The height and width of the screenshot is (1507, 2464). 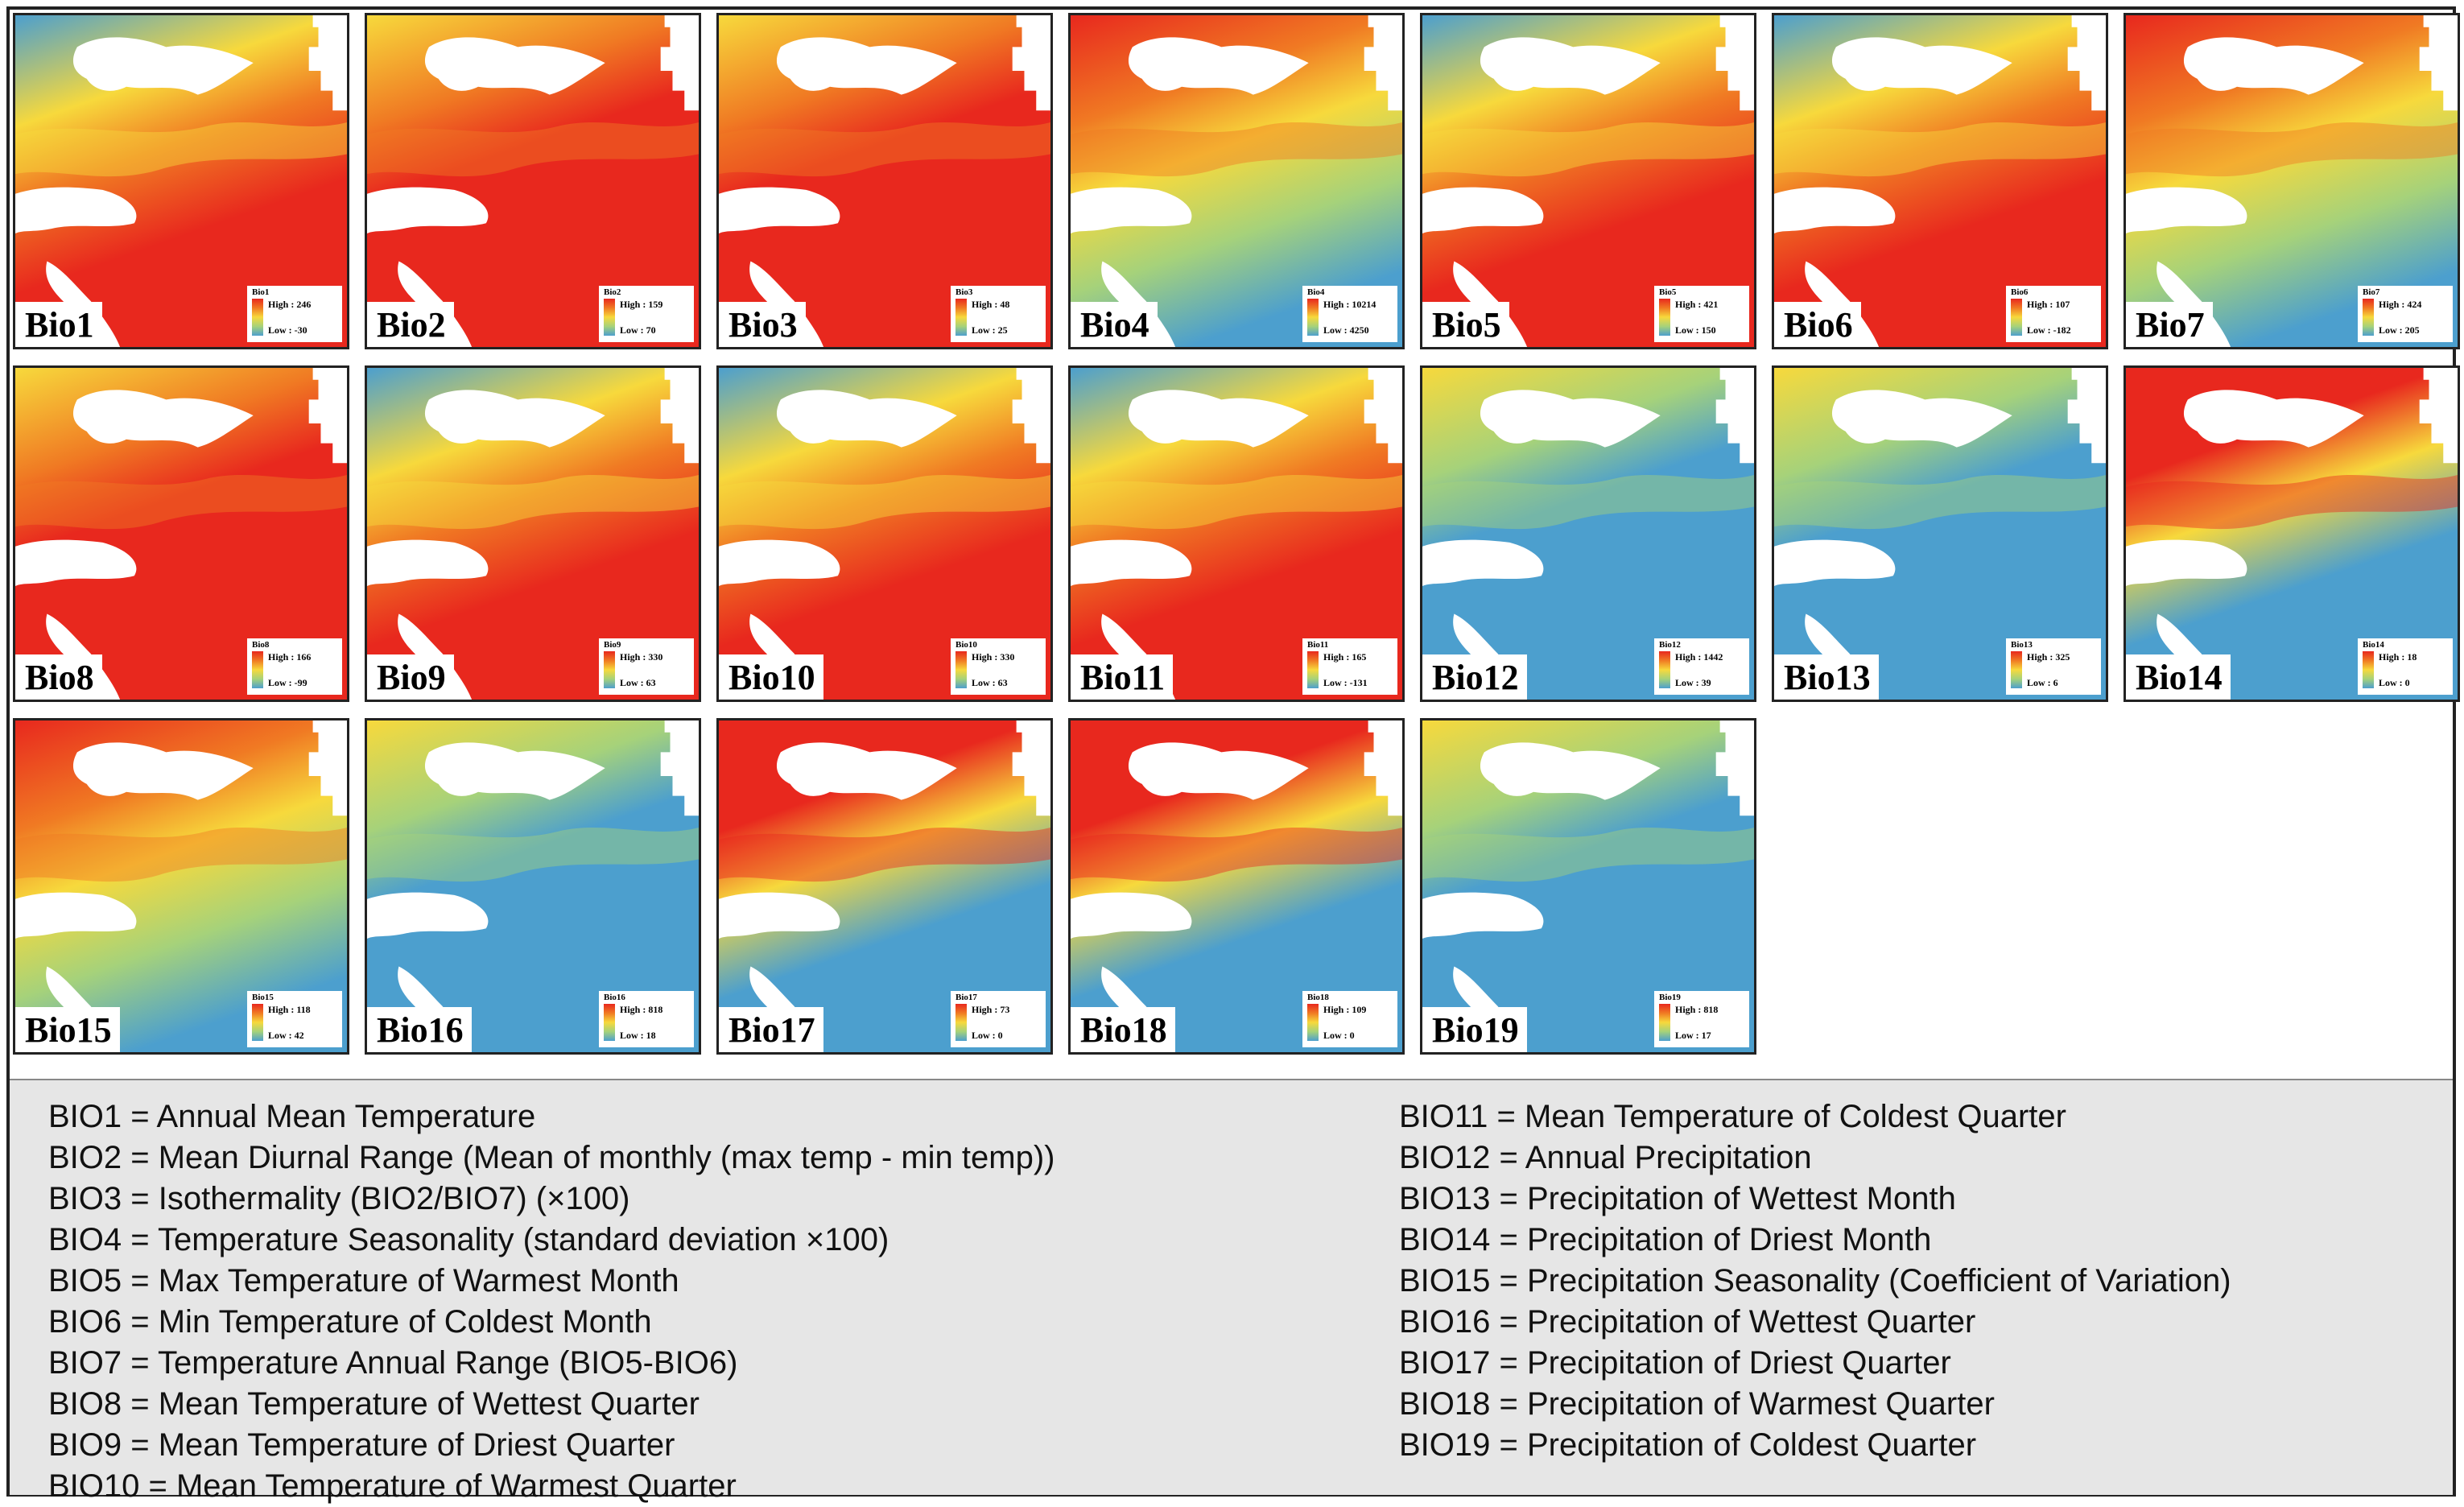 What do you see at coordinates (1345, 657) in the screenshot?
I see `legend-high-value: High : 165` at bounding box center [1345, 657].